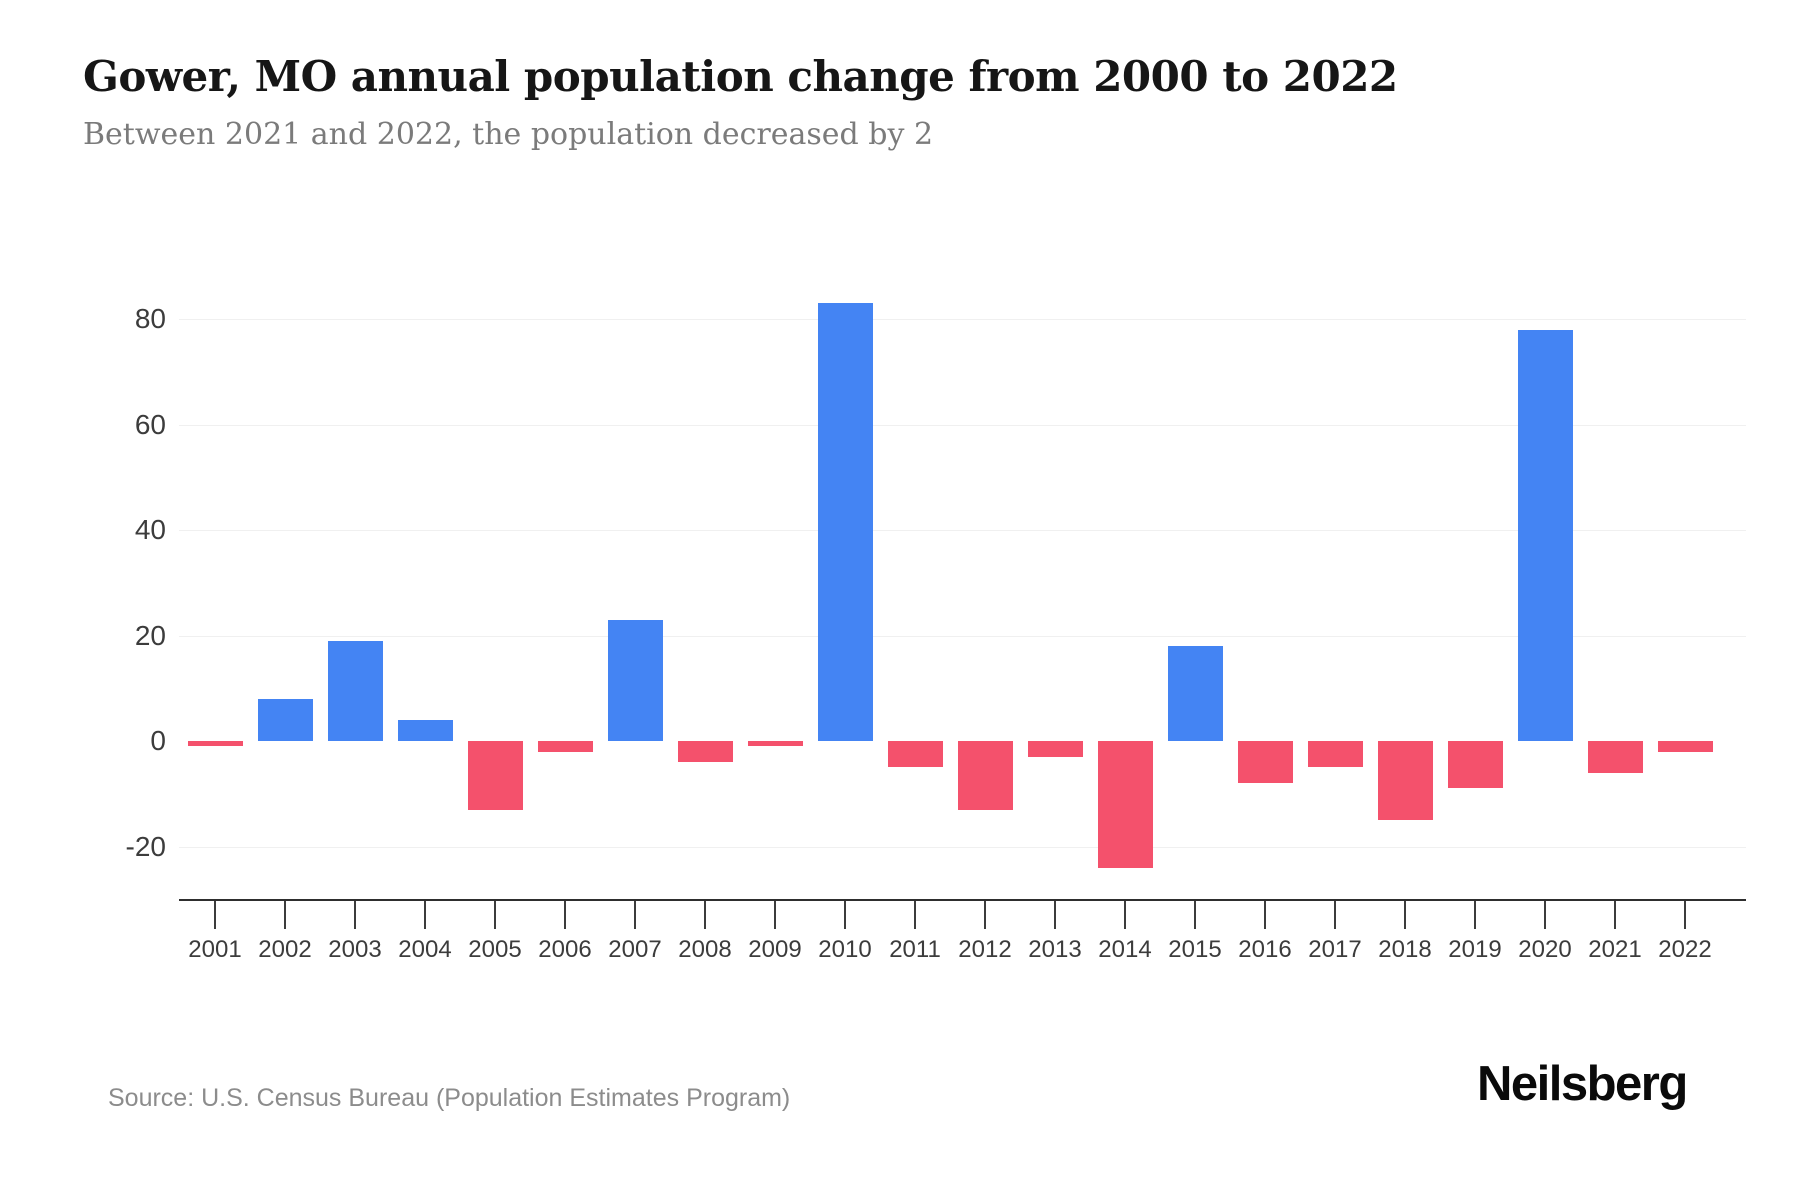 The image size is (1800, 1200). I want to click on x-axis-label-2010: 2010, so click(845, 949).